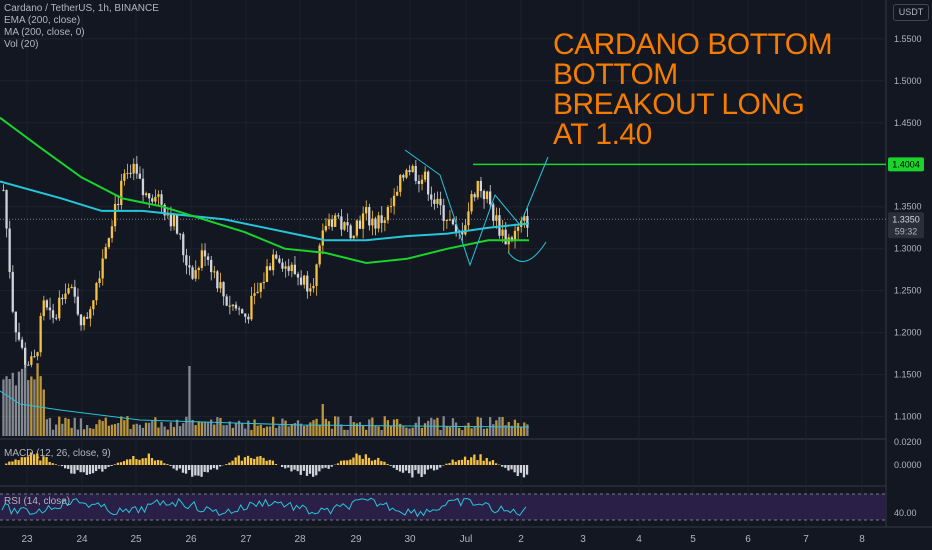 This screenshot has width=932, height=550. What do you see at coordinates (908, 81) in the screenshot?
I see `y-tick-label: 1.5000` at bounding box center [908, 81].